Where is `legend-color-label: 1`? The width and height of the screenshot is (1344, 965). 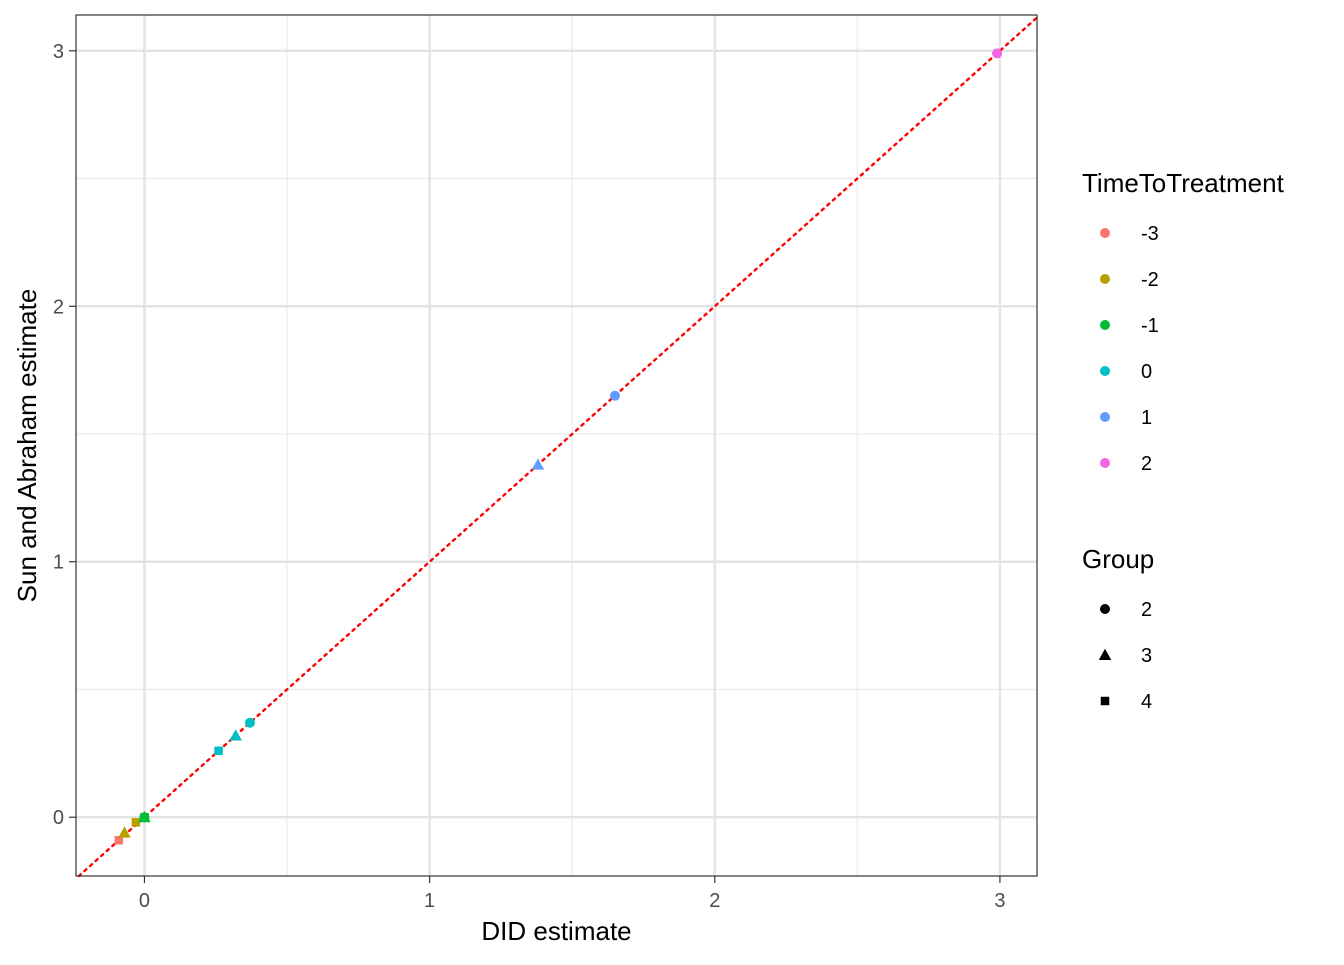
legend-color-label: 1 is located at coordinates (1146, 418).